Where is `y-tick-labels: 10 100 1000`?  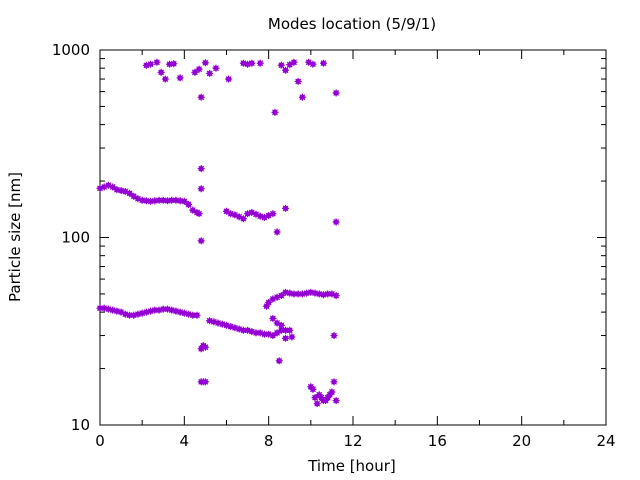
y-tick-labels: 10 100 1000 is located at coordinates (71, 237).